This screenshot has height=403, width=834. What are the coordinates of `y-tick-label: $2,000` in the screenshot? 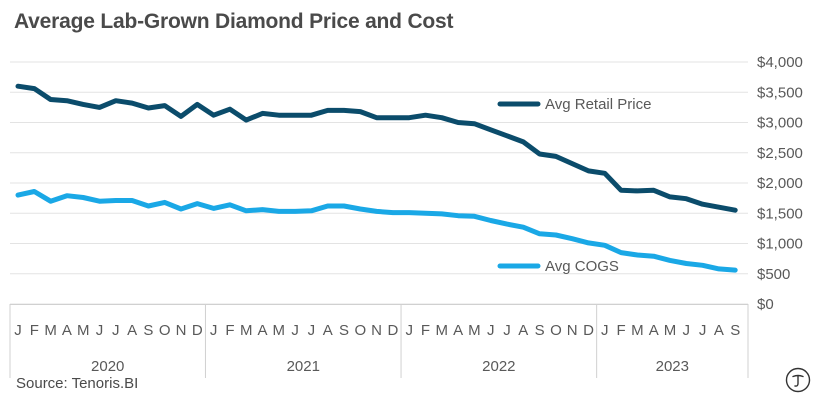 It's located at (780, 183).